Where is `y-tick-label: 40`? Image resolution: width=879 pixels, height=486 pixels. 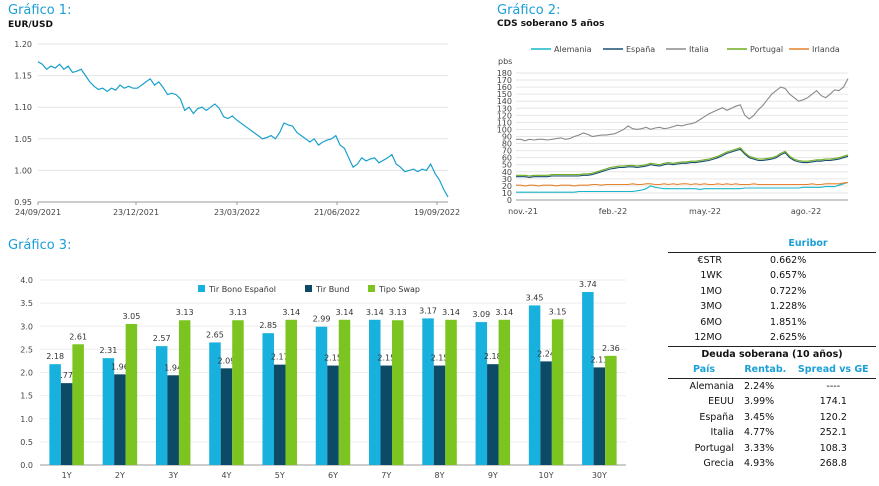
y-tick-label: 40 is located at coordinates (507, 172).